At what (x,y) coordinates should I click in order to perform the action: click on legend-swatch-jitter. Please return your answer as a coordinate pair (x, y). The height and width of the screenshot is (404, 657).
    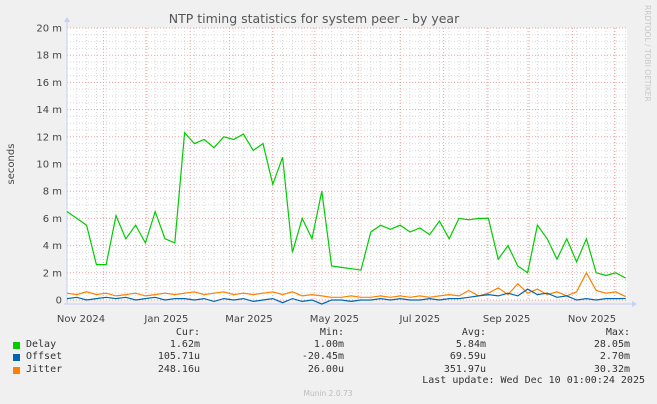
    Looking at the image, I should click on (16, 370).